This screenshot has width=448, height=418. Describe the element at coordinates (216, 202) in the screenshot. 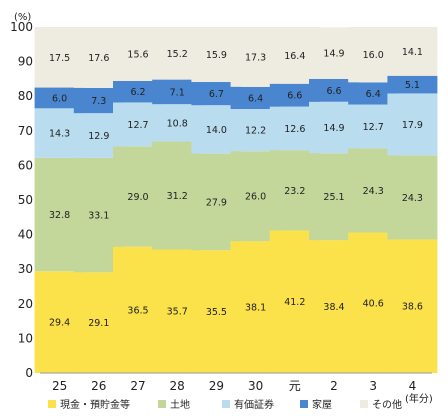

I see `data-label: 27.9` at that location.